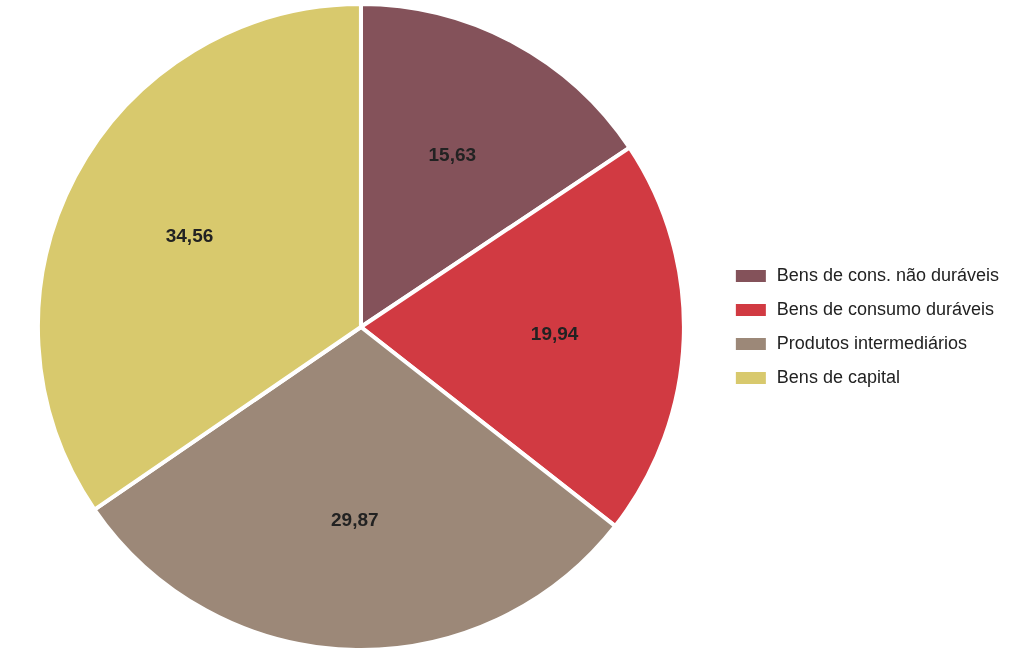 Image resolution: width=1009 pixels, height=654 pixels. What do you see at coordinates (189, 235) in the screenshot?
I see `data-label: 34,56` at bounding box center [189, 235].